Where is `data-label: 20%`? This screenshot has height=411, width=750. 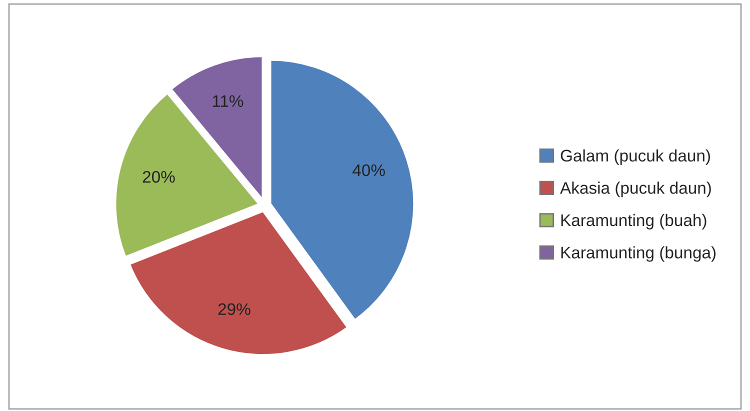 data-label: 20% is located at coordinates (158, 176).